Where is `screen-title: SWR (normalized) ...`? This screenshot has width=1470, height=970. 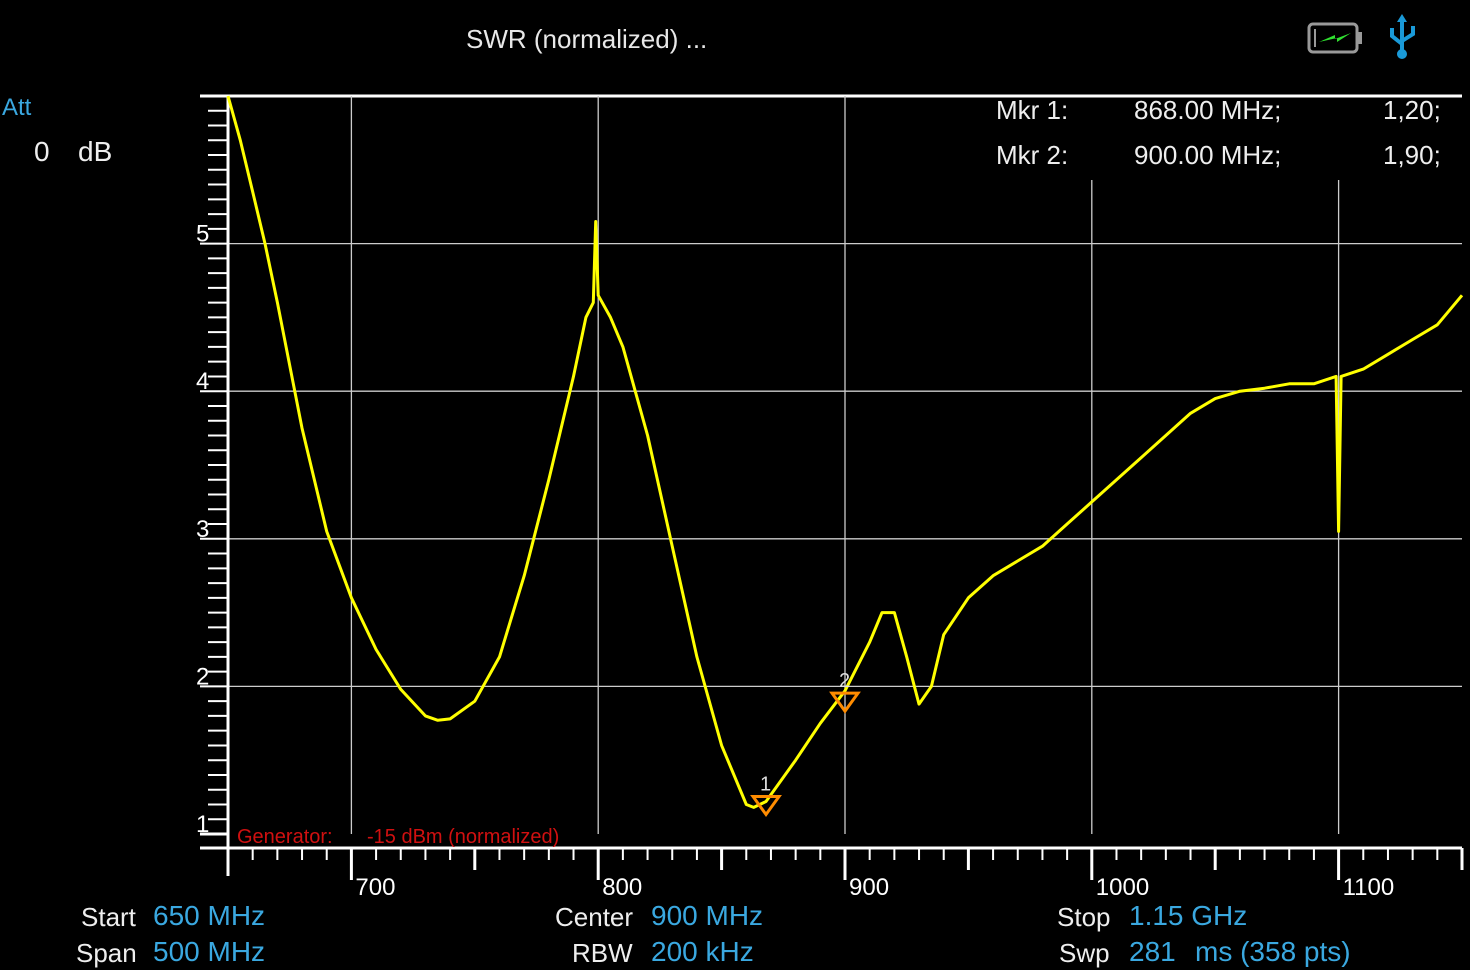
screen-title: SWR (normalized) ... is located at coordinates (587, 39).